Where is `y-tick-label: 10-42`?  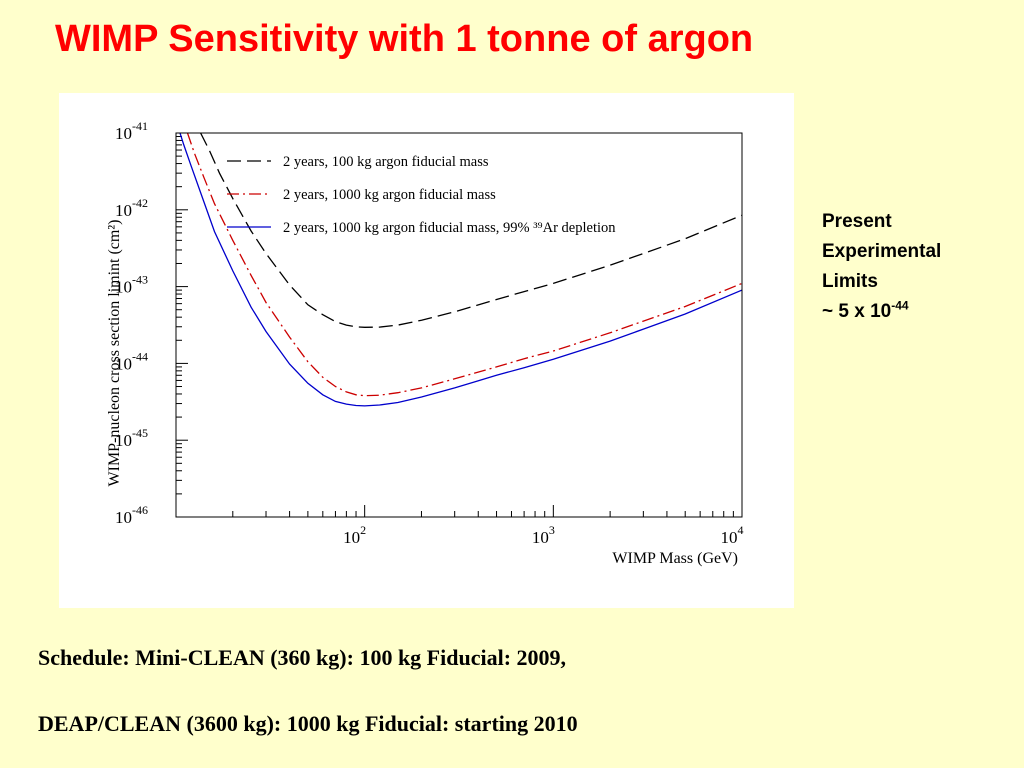 y-tick-label: 10-42 is located at coordinates (131, 208).